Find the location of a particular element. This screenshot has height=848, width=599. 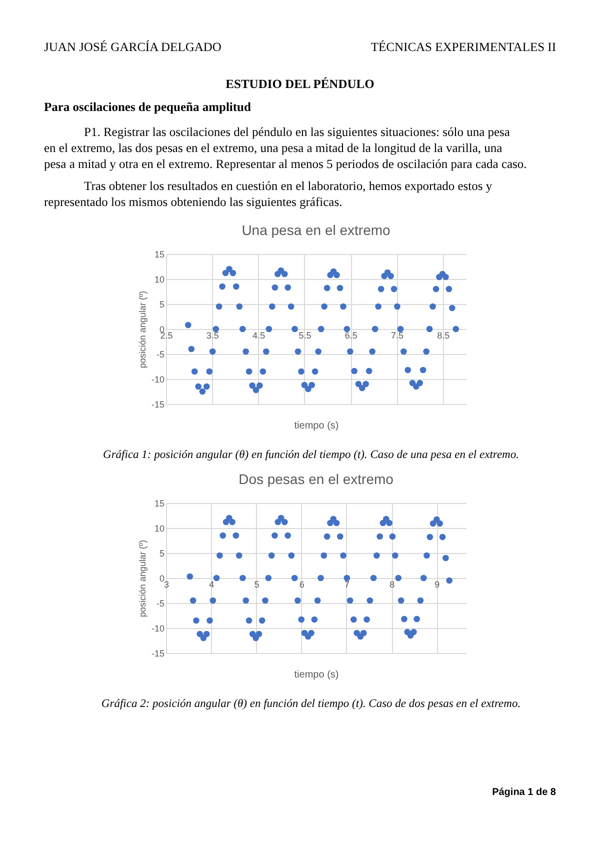

x-tick-label: 5 is located at coordinates (257, 585).